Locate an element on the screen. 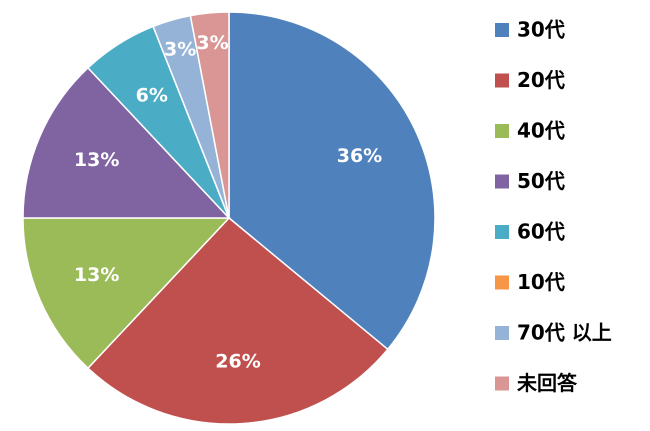  data-label: 36% is located at coordinates (359, 156).